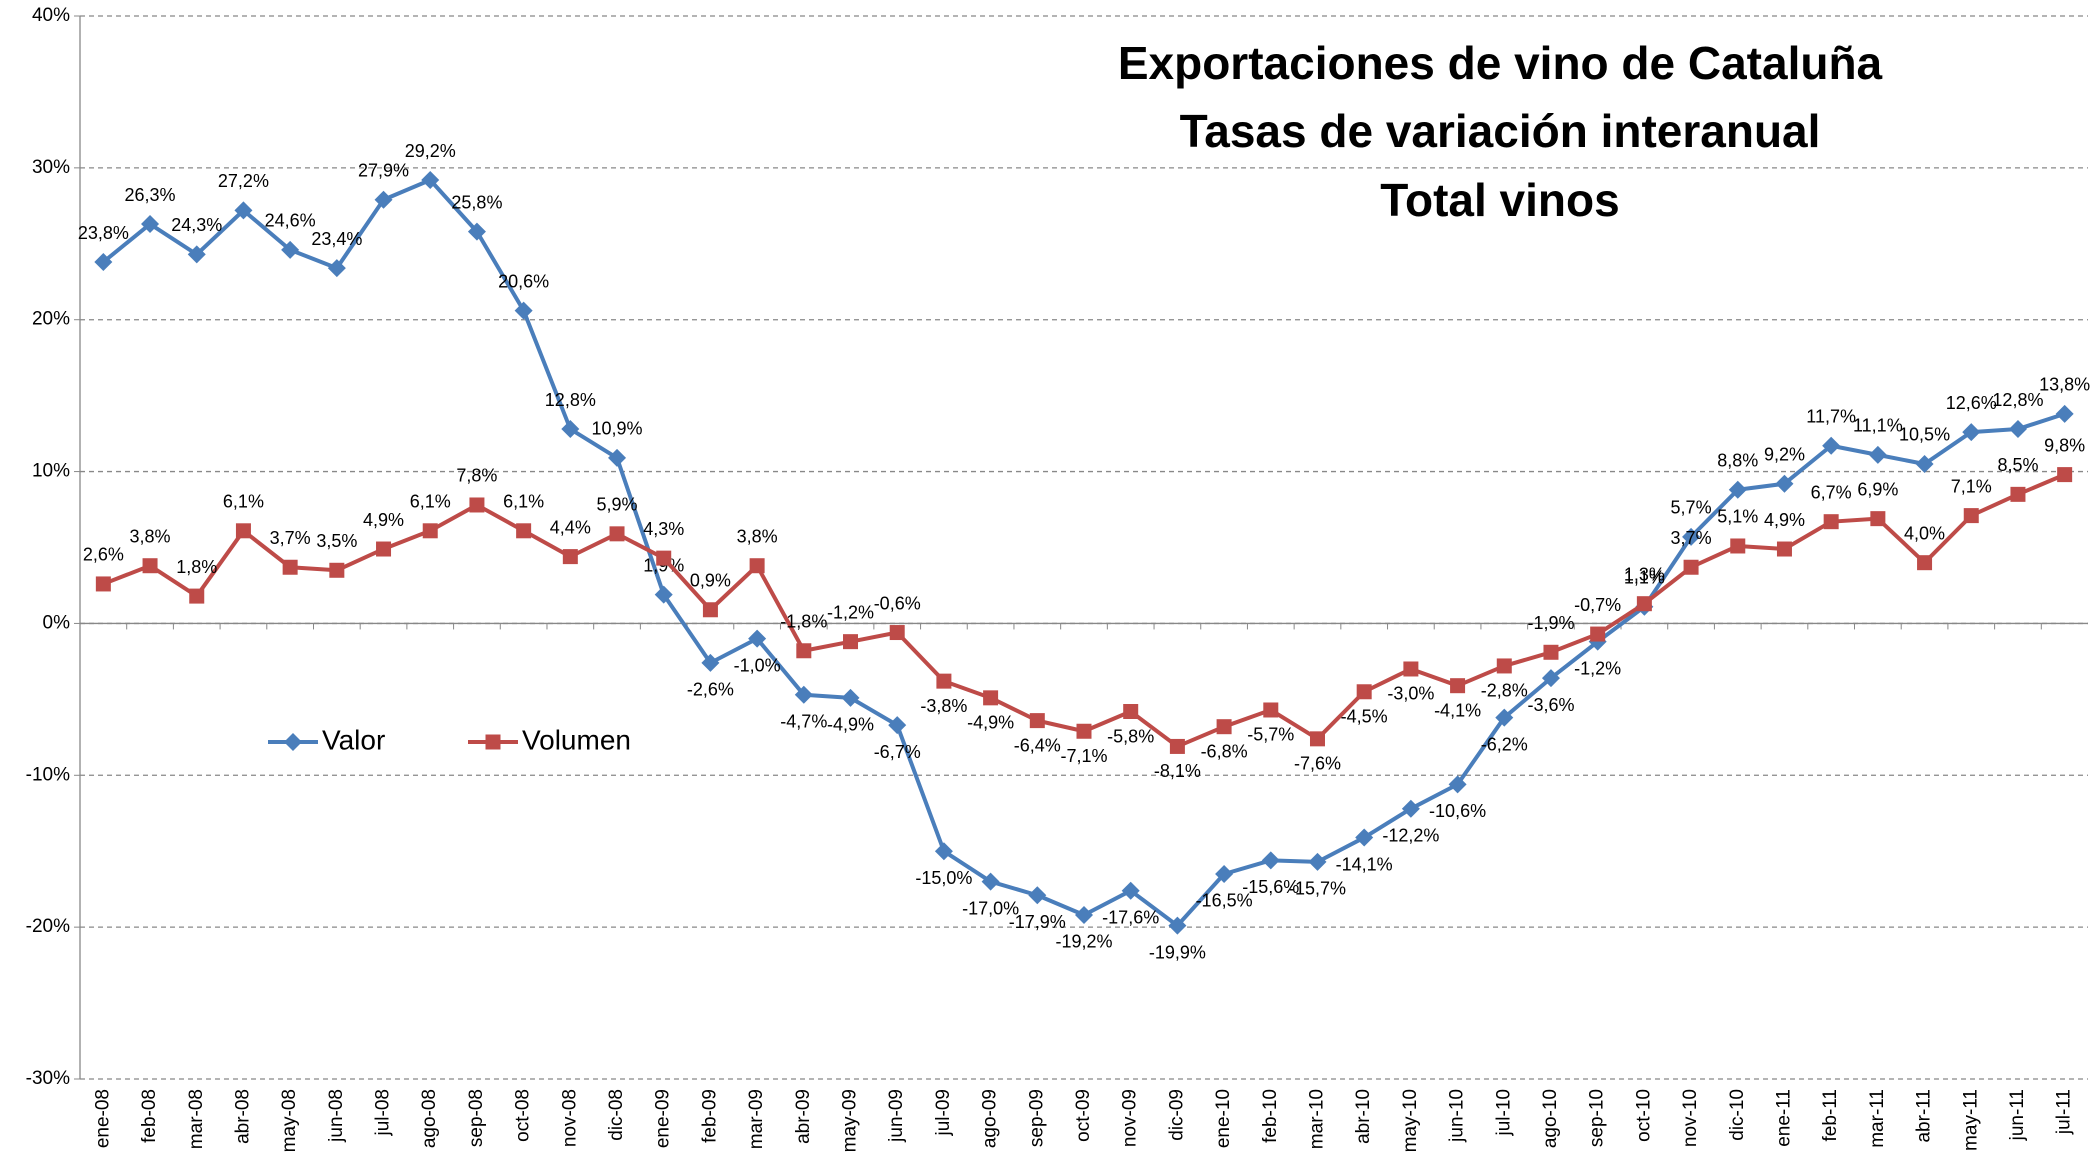 Image resolution: width=2096 pixels, height=1165 pixels. I want to click on x-tick-label: abr-08, so click(242, 1116).